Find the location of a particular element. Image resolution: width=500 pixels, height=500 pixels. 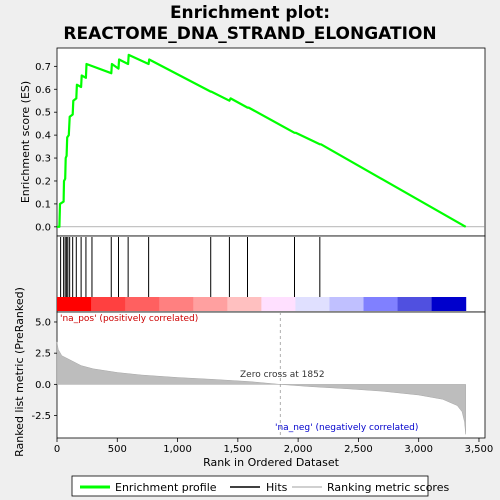

es-y-tick-label: 0.1 is located at coordinates (43, 204).